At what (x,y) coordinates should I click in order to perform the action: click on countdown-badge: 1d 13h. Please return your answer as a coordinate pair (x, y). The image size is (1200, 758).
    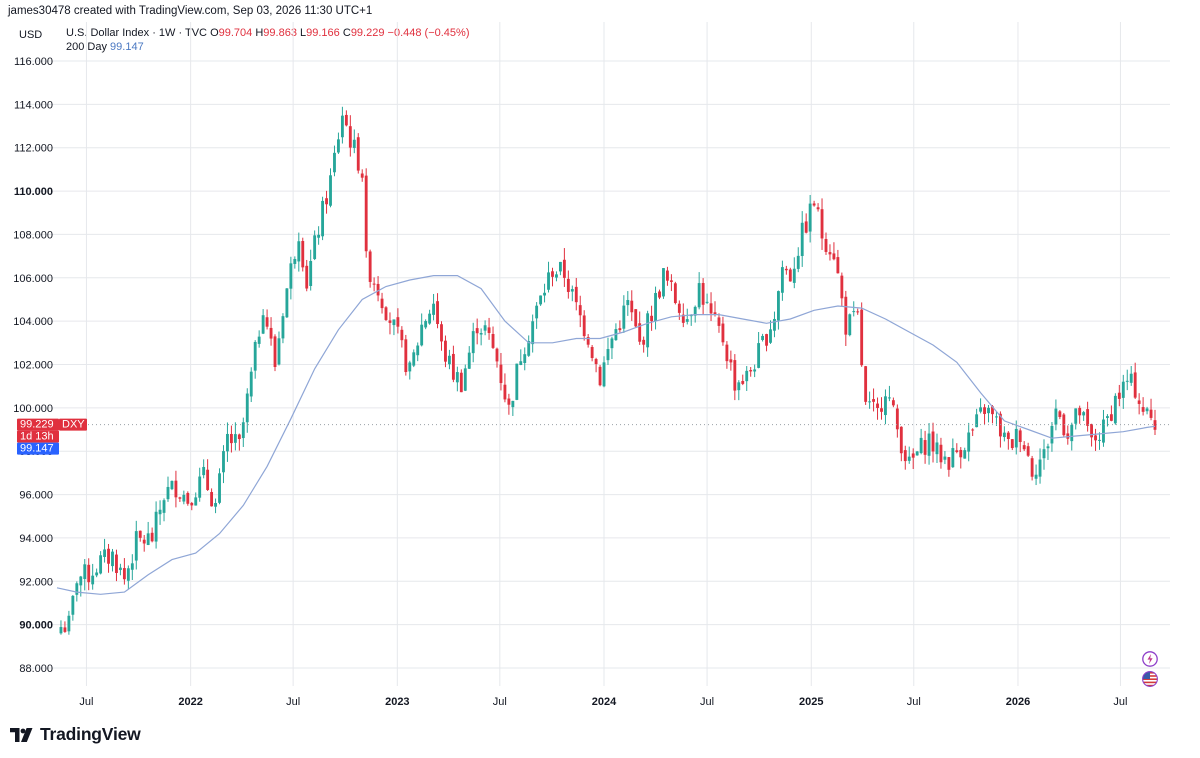
    Looking at the image, I should click on (37, 437).